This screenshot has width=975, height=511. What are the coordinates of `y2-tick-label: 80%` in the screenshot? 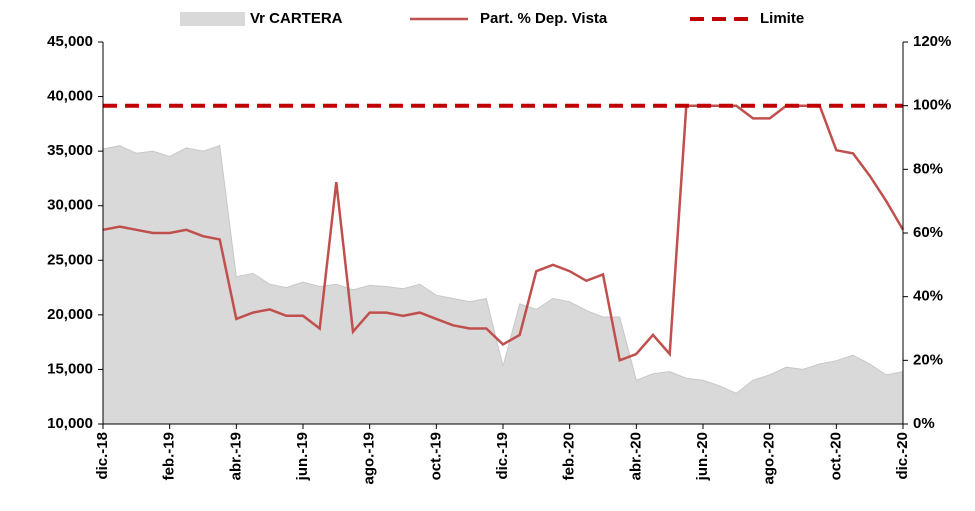 It's located at (928, 168).